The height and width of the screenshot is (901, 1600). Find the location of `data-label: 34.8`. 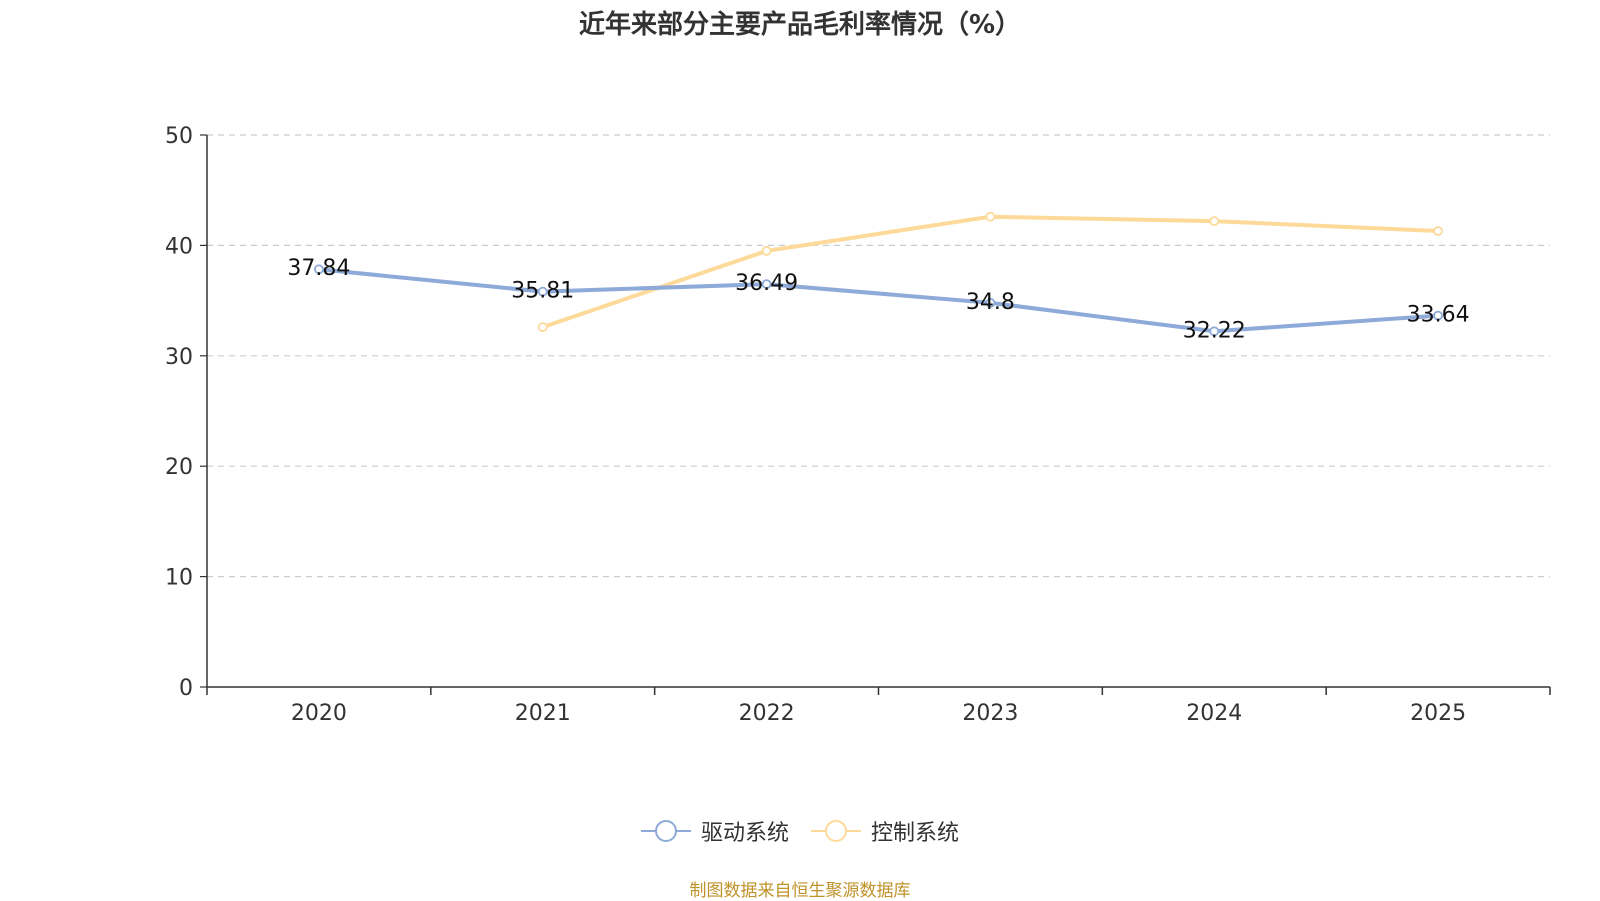

data-label: 34.8 is located at coordinates (990, 302).